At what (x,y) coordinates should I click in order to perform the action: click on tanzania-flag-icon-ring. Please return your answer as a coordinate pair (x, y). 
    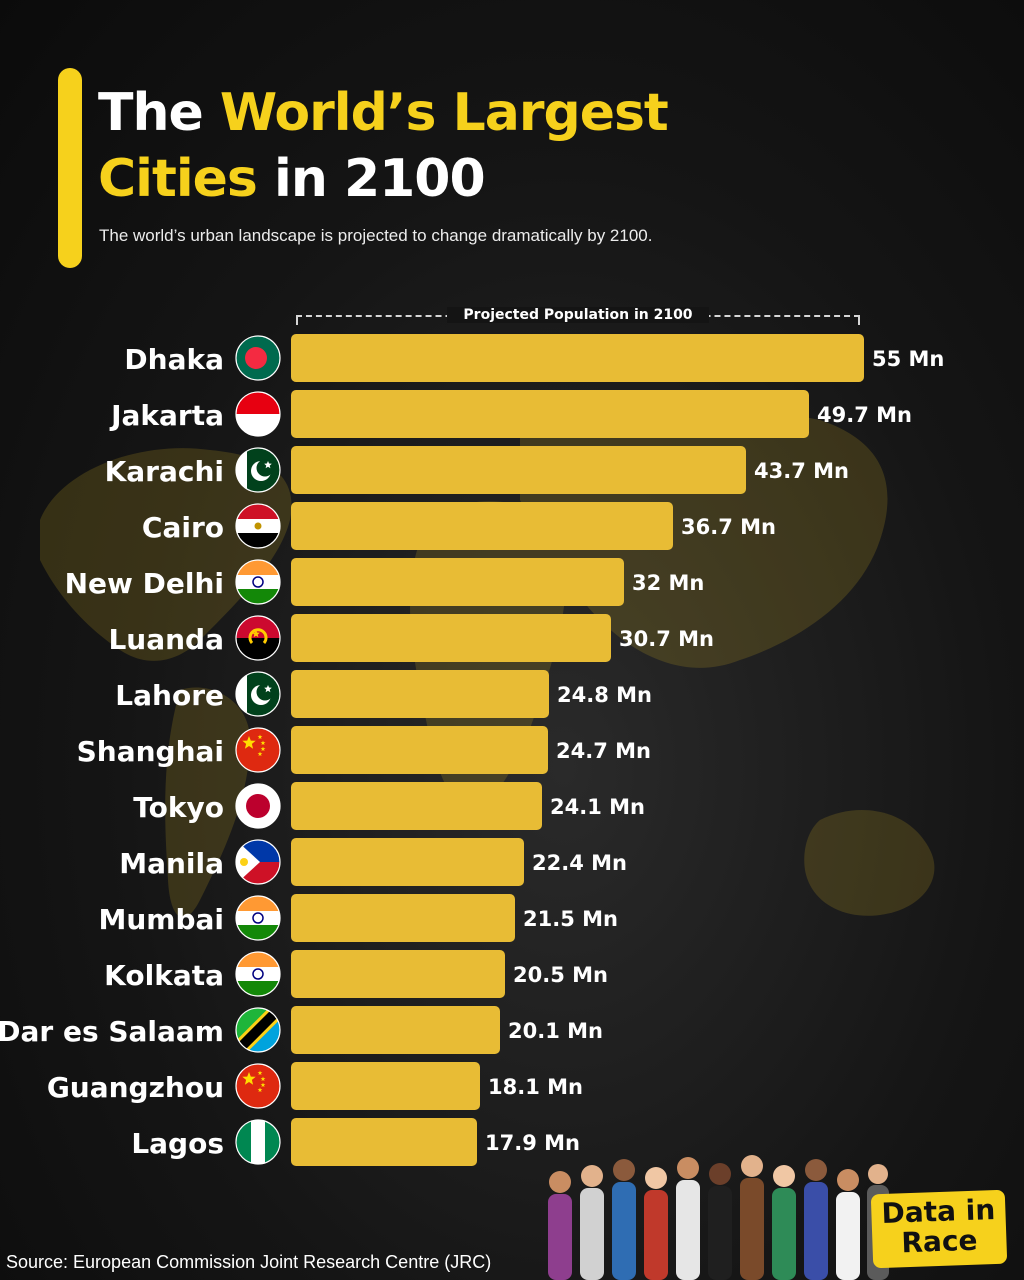
    Looking at the image, I should click on (258, 1030).